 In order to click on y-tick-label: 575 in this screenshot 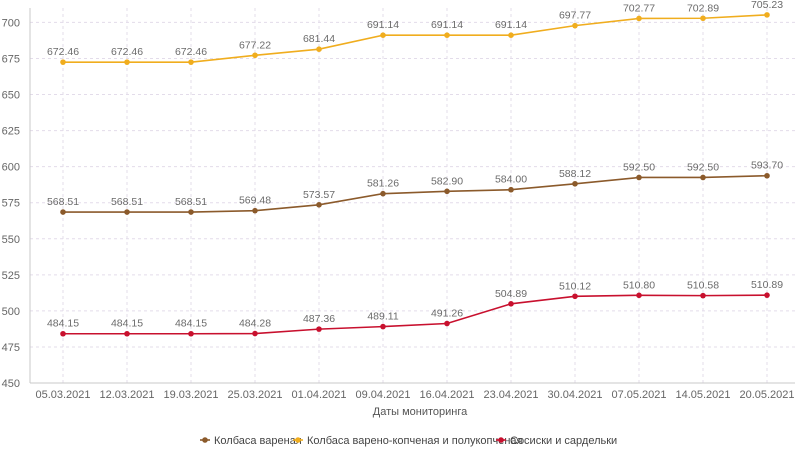, I will do `click(11, 204)`.